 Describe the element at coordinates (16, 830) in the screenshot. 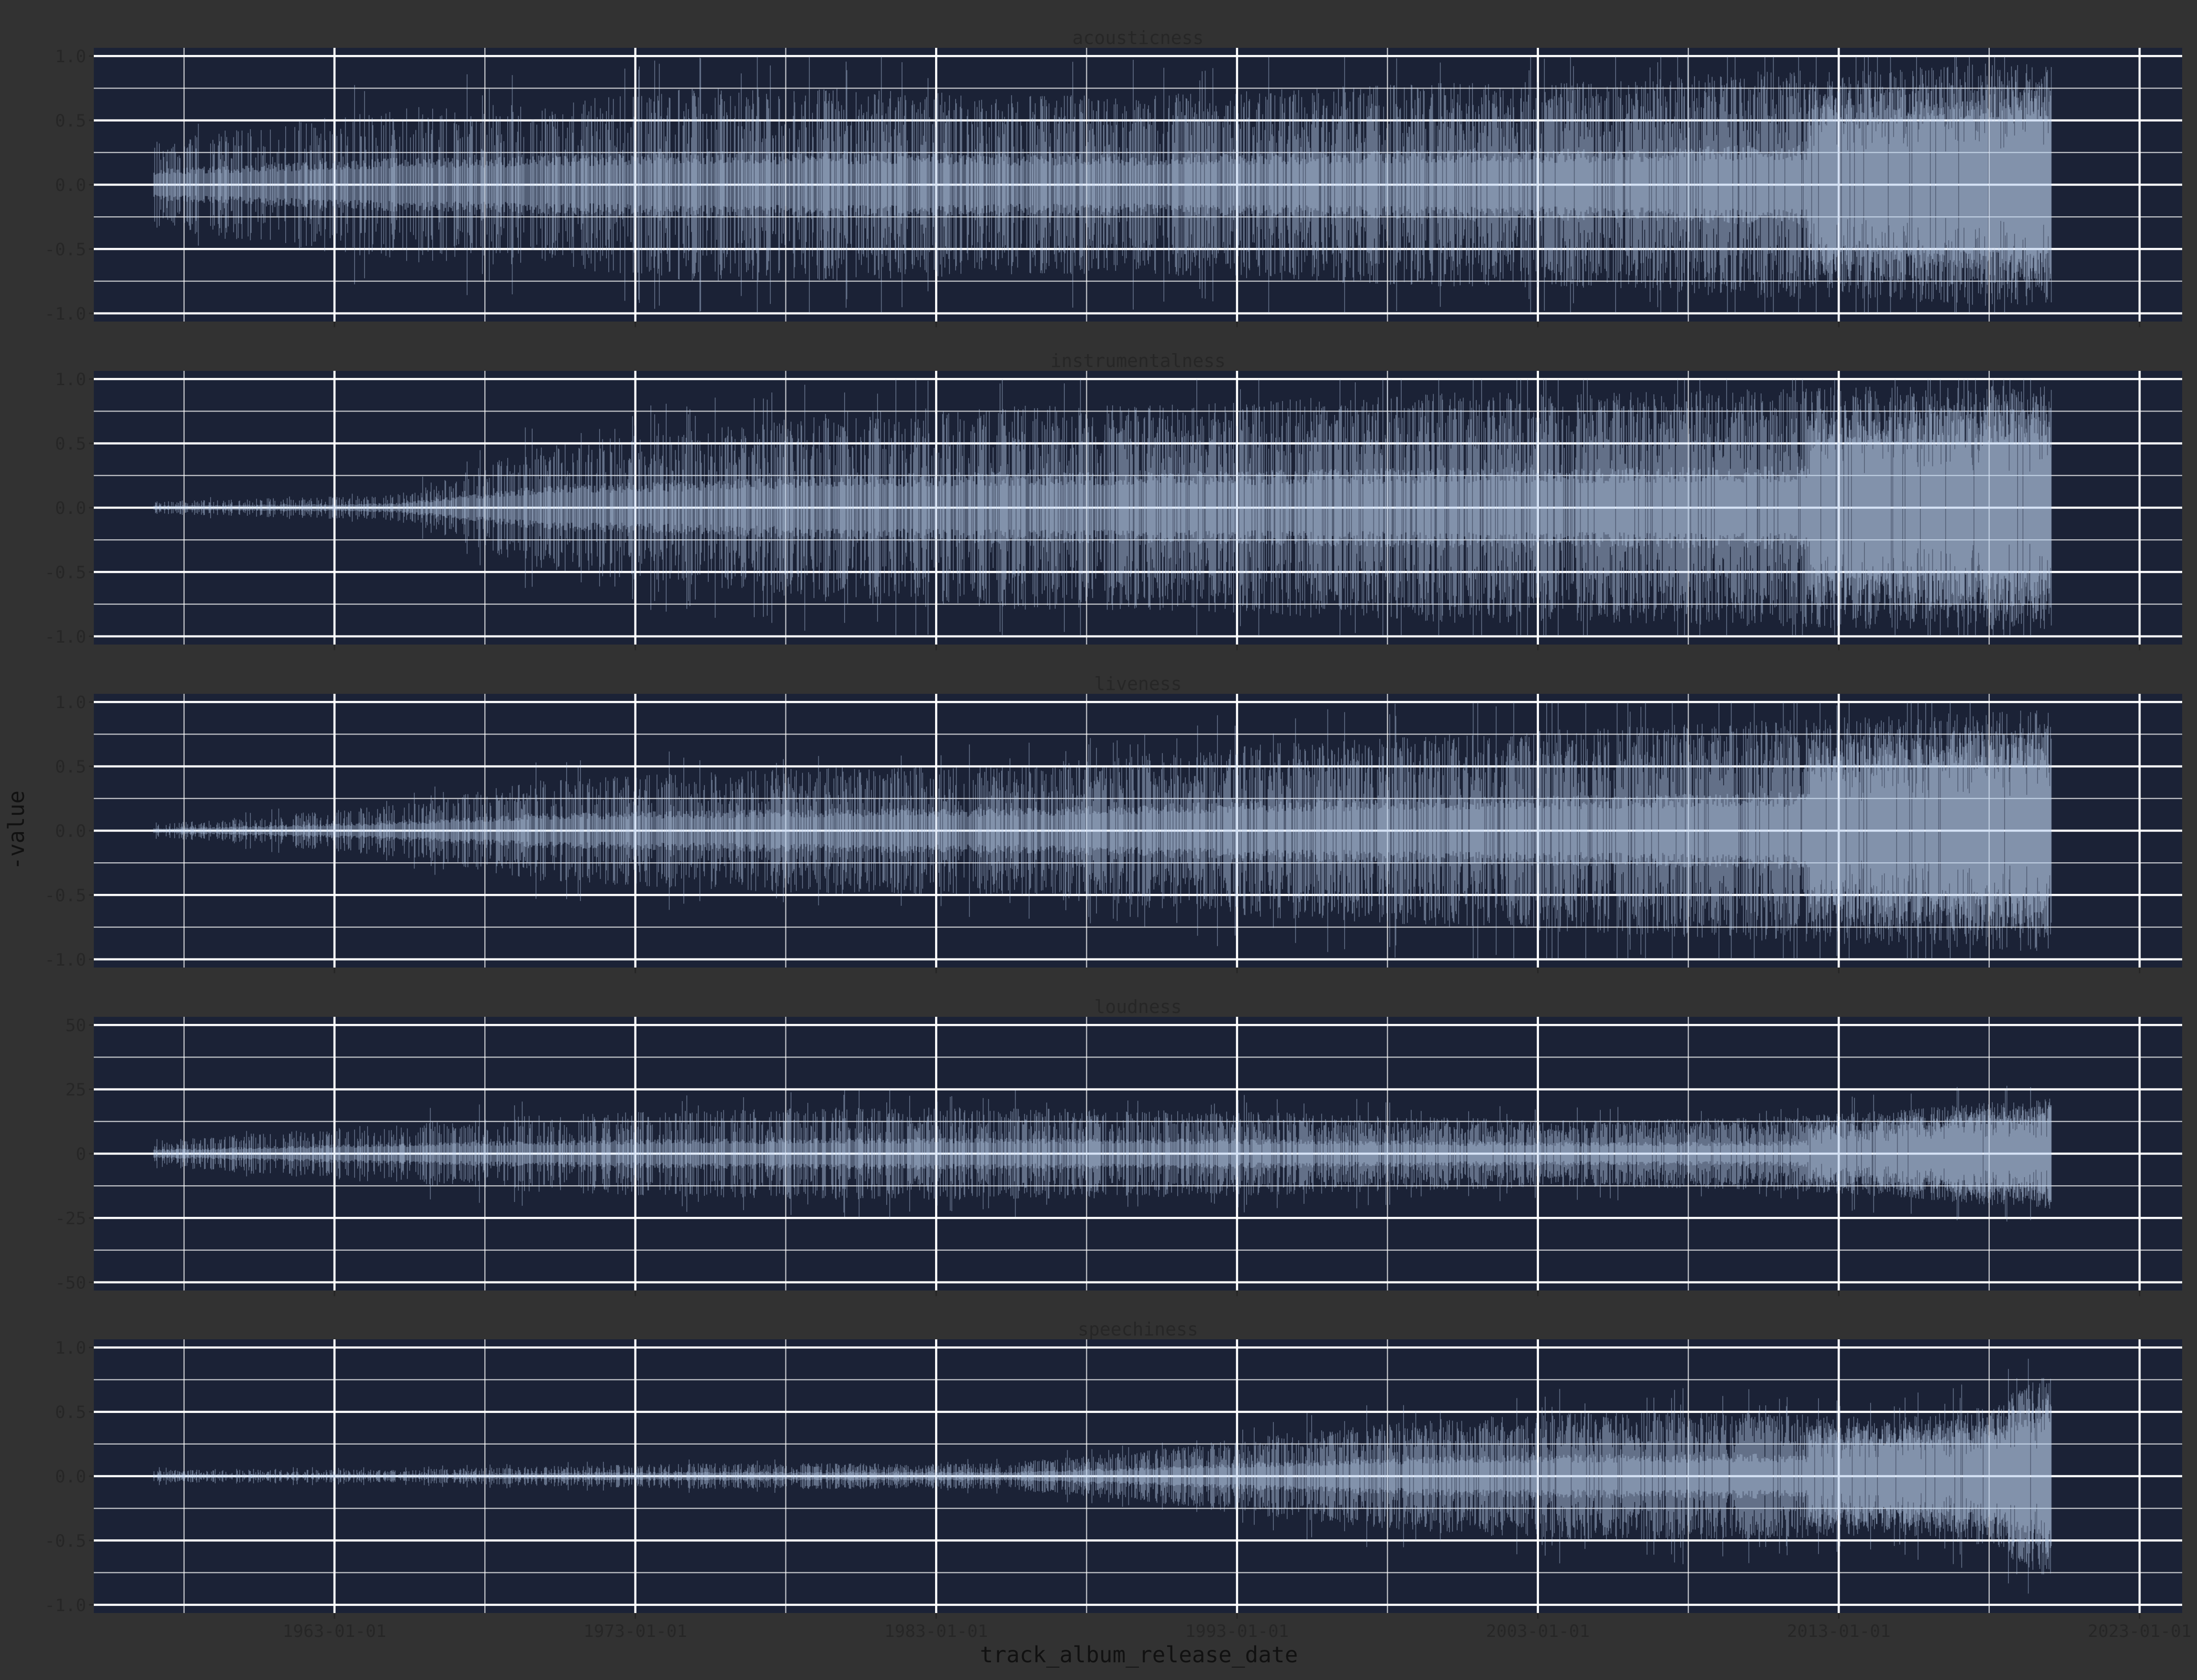

I see `y-axis-title: -value` at that location.